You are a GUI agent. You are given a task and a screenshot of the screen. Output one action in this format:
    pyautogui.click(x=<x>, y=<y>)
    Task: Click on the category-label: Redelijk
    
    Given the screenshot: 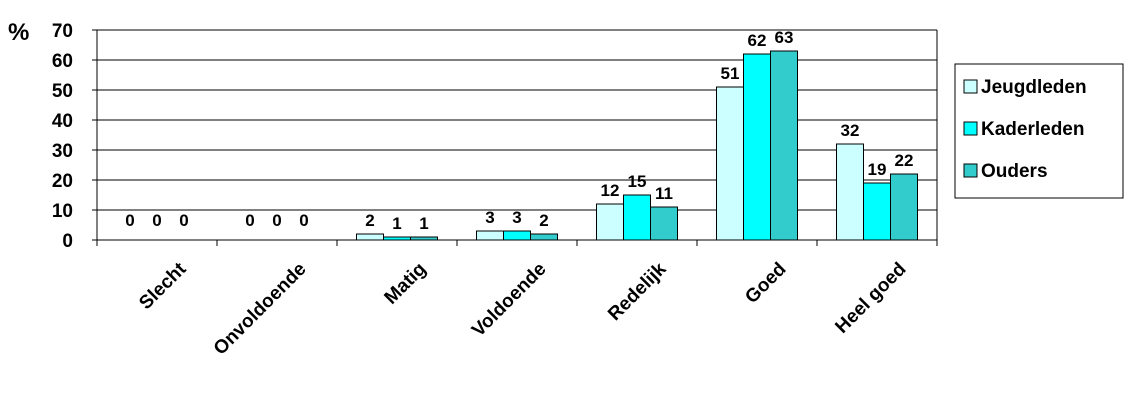 What is the action you would take?
    pyautogui.click(x=637, y=291)
    